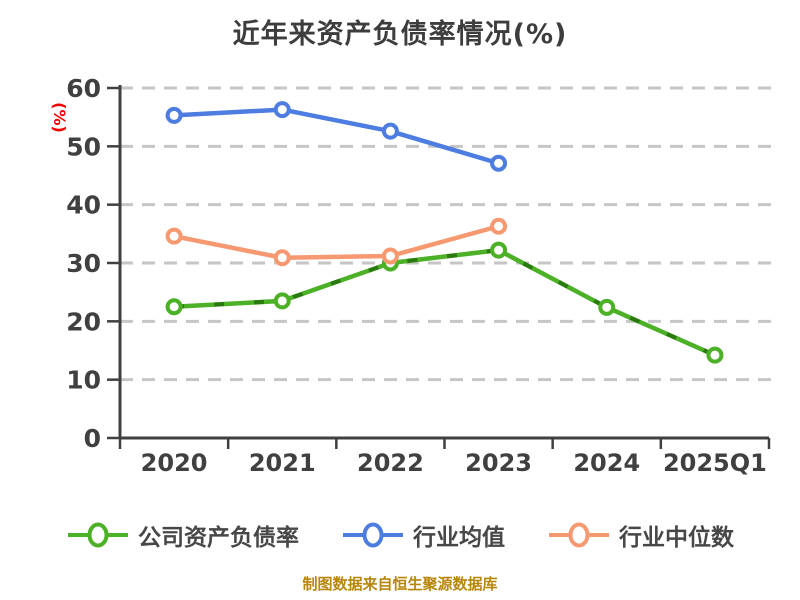 The image size is (800, 600). I want to click on y-tick-label: 0, so click(92, 438).